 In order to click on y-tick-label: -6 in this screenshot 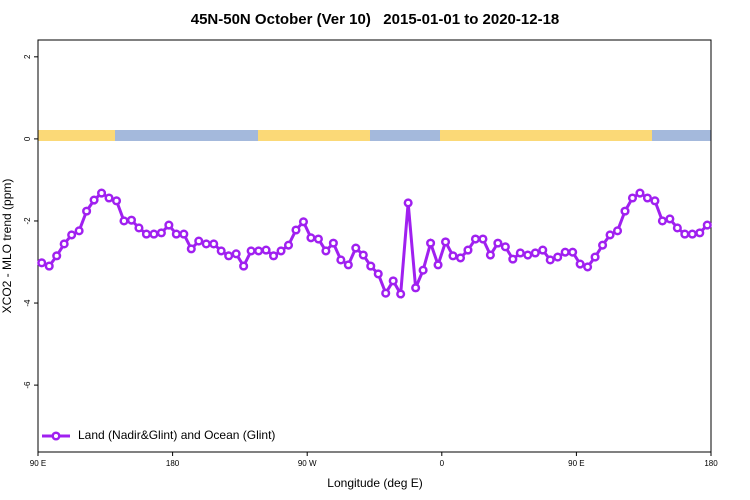, I will do `click(27, 385)`.